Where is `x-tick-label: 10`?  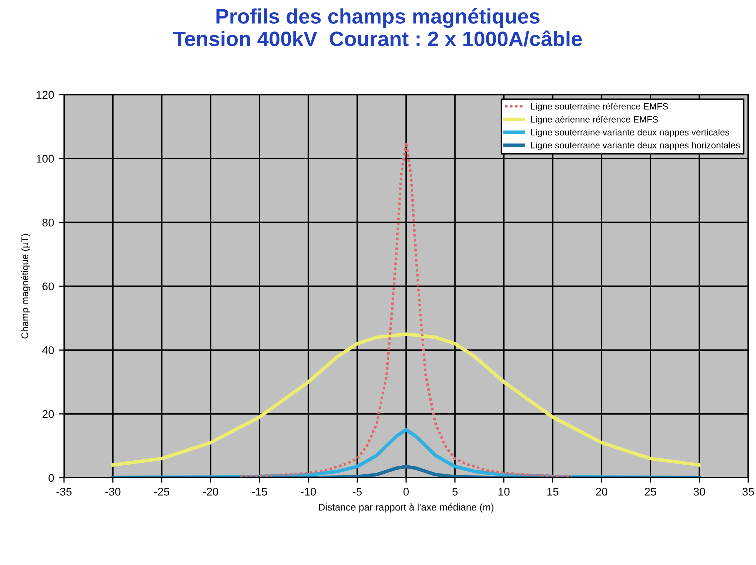
x-tick-label: 10 is located at coordinates (504, 492).